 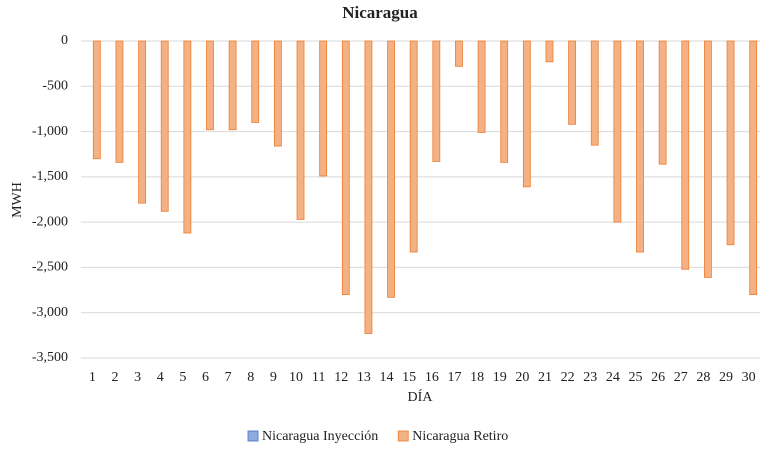 I want to click on x-tick-label: 10, so click(x=296, y=377).